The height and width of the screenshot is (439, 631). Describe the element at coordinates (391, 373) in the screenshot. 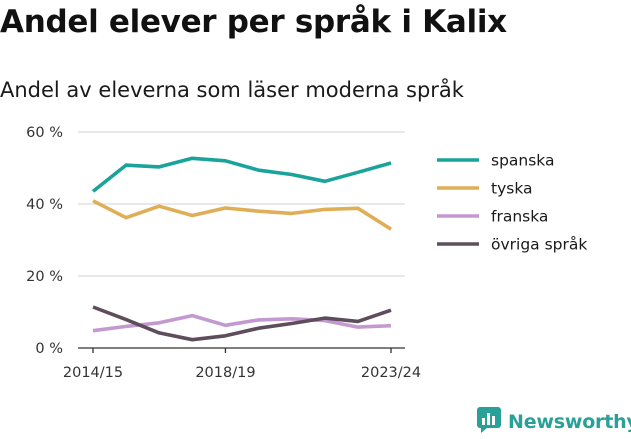

I see `x-tick-label: 2023/24` at that location.